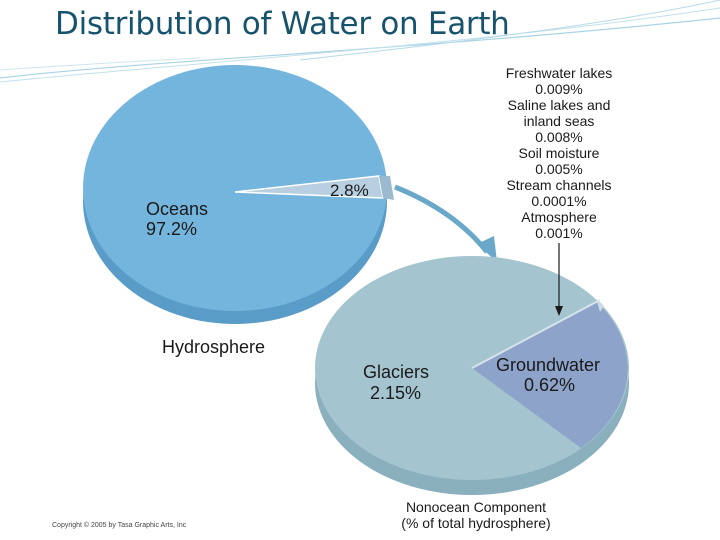  What do you see at coordinates (600, 307) in the screenshot?
I see `pie-slice-minor` at bounding box center [600, 307].